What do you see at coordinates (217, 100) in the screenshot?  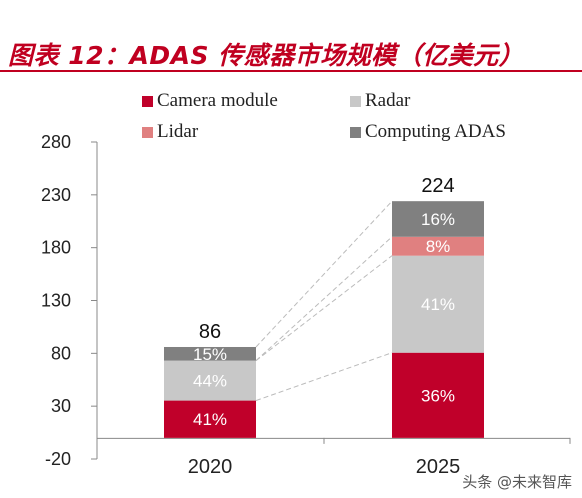 I see `legend-label: Camera module` at bounding box center [217, 100].